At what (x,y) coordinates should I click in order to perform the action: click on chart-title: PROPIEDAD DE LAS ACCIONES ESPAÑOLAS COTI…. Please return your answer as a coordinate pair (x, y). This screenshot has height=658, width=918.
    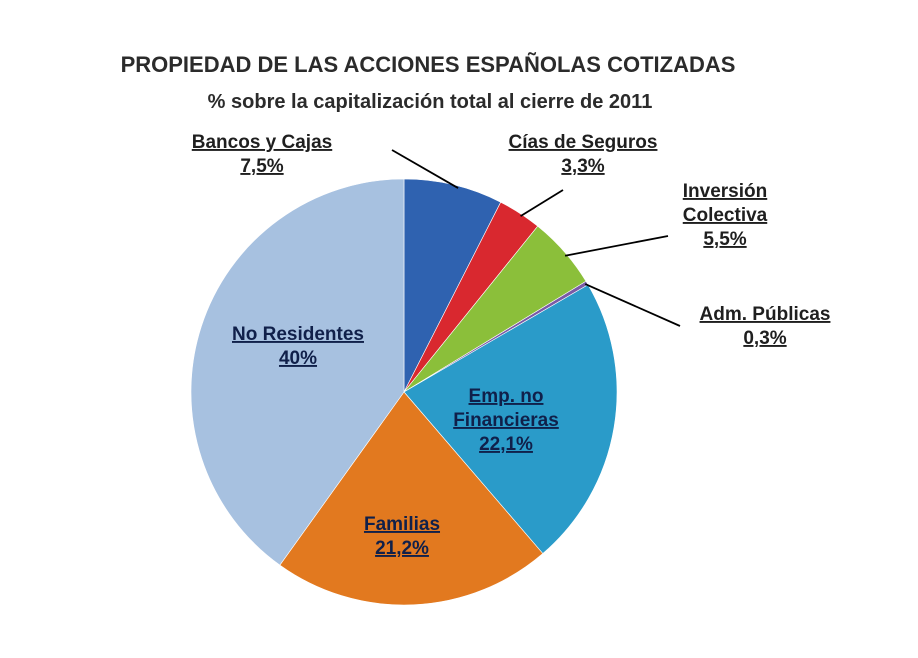
    Looking at the image, I should click on (428, 64).